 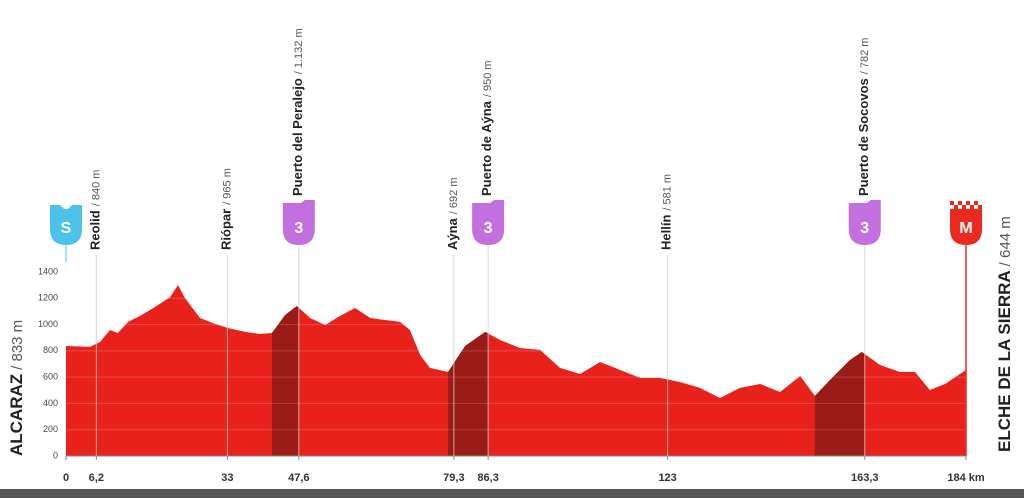 I want to click on waypoint-name: Hellín, so click(x=666, y=232).